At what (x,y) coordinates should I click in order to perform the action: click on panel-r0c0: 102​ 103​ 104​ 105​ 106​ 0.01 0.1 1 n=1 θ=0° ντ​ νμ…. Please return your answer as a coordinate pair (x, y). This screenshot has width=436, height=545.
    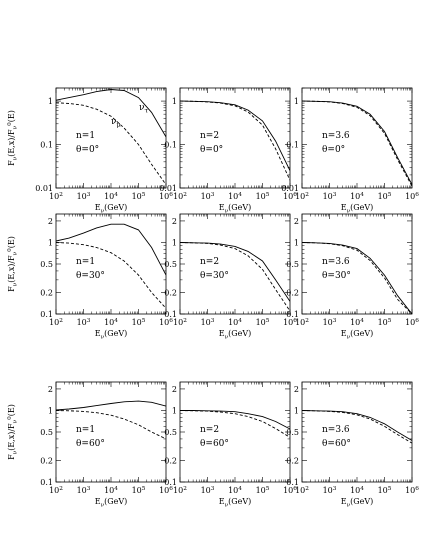
    Looking at the image, I should click on (90, 150).